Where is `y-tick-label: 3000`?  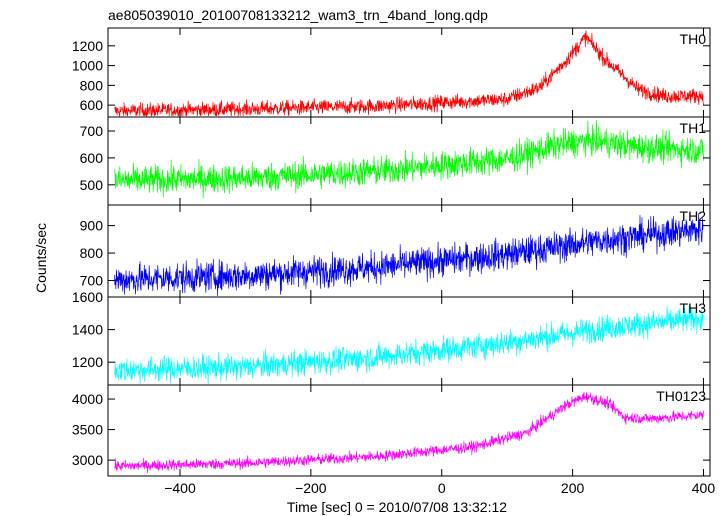
y-tick-label: 3000 is located at coordinates (87, 460).